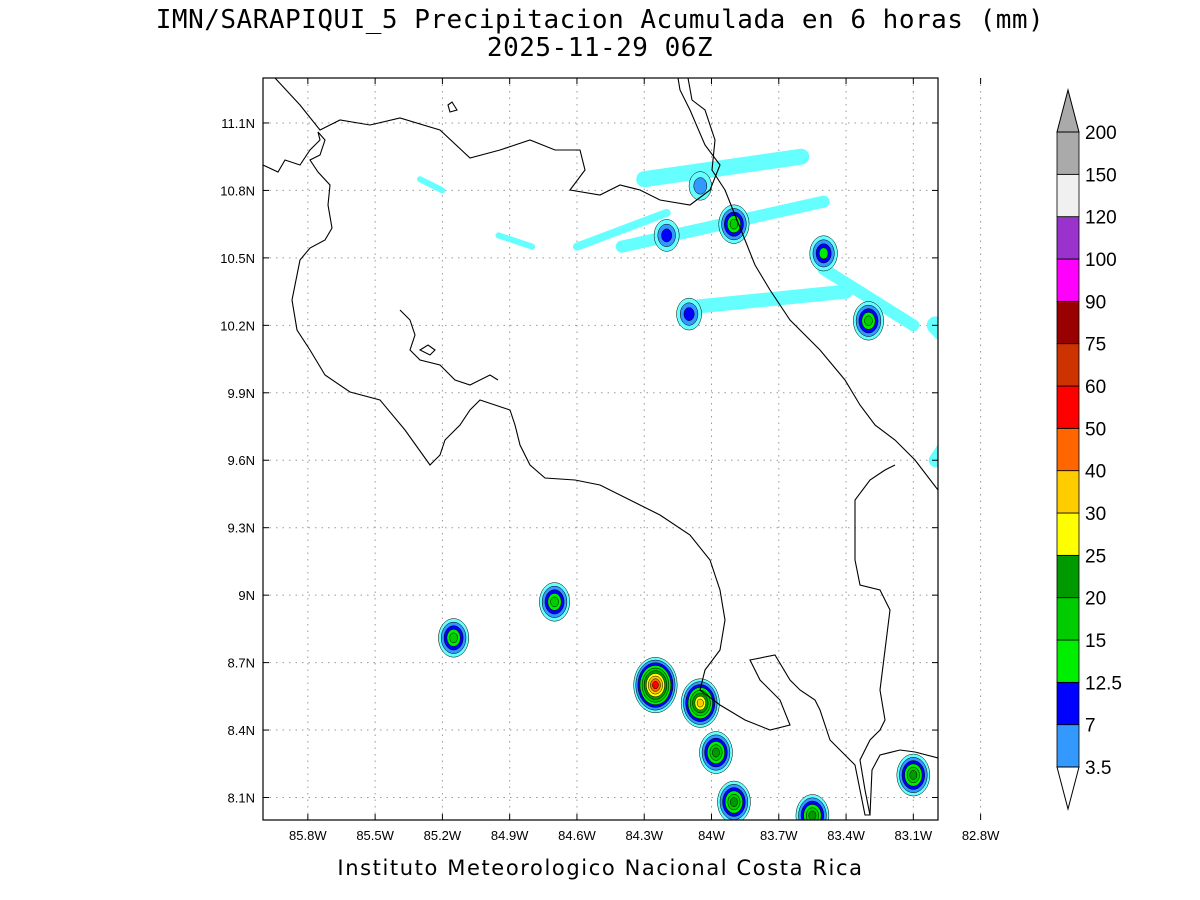 The width and height of the screenshot is (1200, 900). I want to click on lon-tick-label: 84W, so click(711, 835).